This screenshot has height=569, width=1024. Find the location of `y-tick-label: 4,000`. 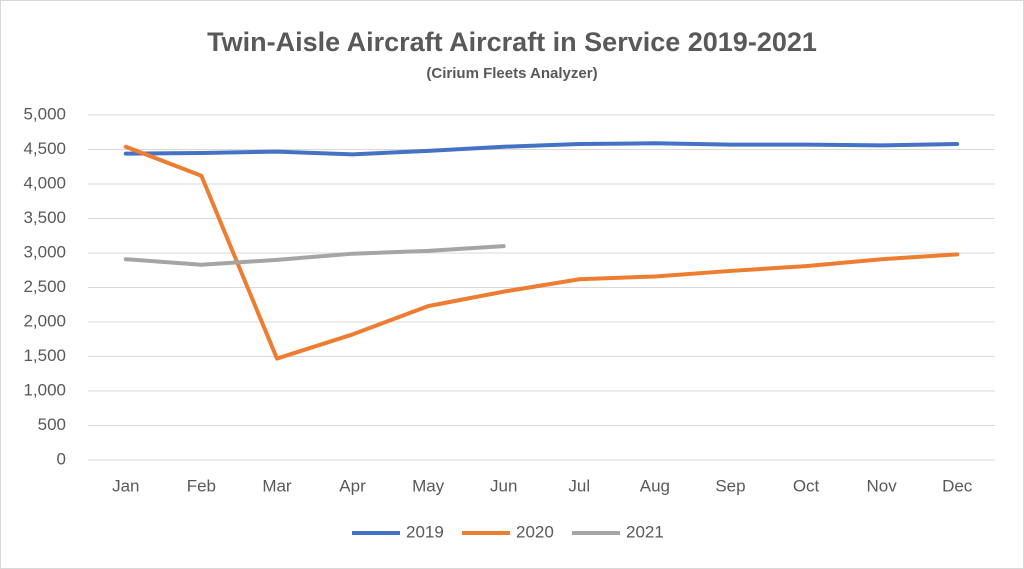

y-tick-label: 4,000 is located at coordinates (44, 182).